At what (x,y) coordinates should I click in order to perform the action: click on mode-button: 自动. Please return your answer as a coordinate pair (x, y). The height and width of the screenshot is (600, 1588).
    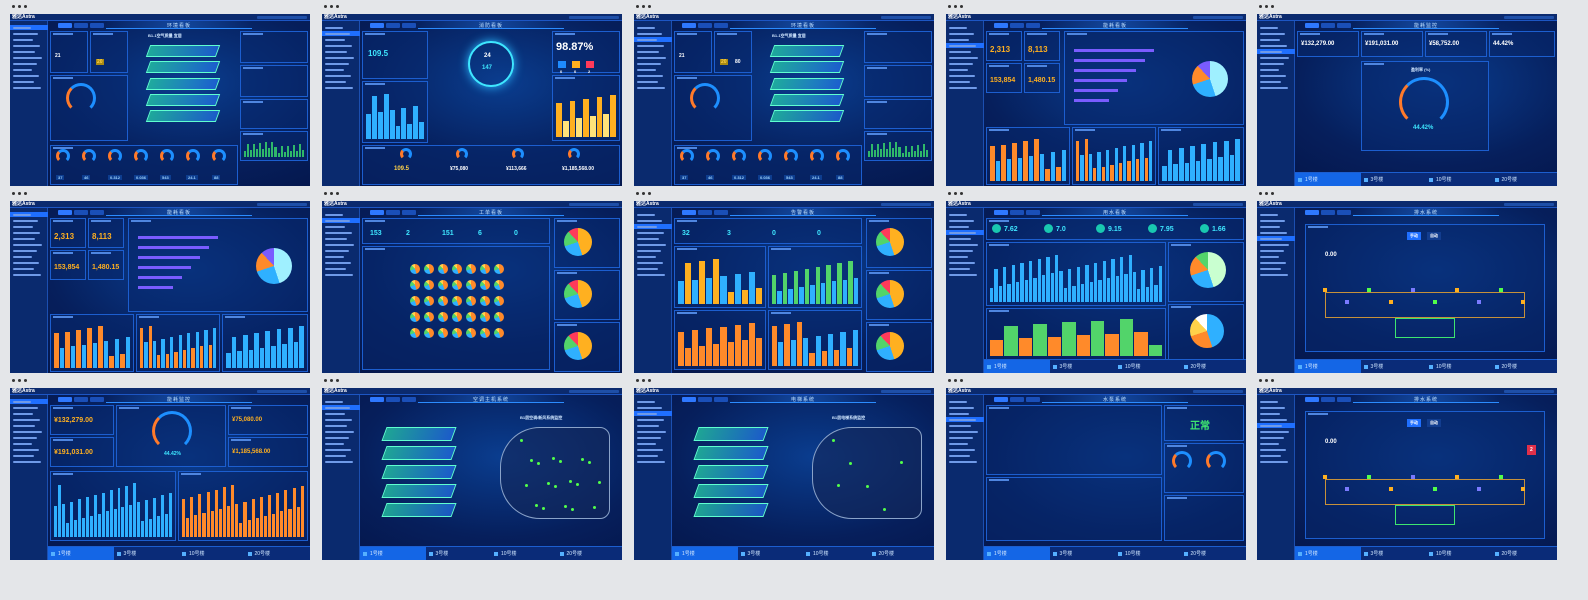
    Looking at the image, I should click on (1434, 236).